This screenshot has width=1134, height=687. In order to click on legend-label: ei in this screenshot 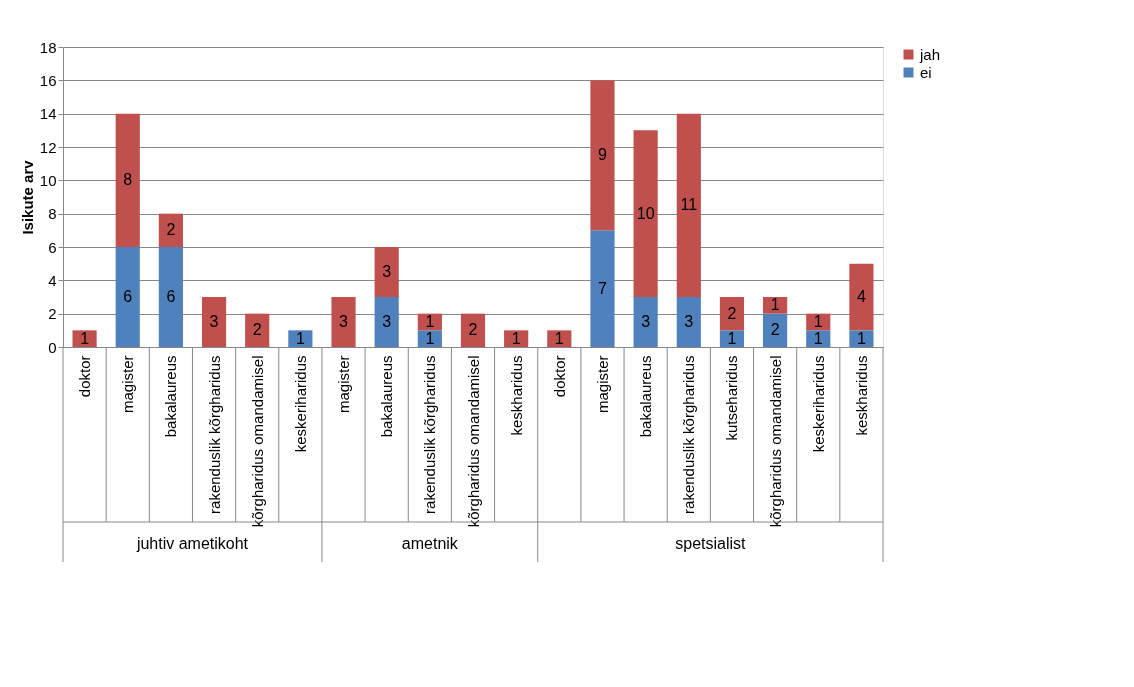, I will do `click(926, 72)`.